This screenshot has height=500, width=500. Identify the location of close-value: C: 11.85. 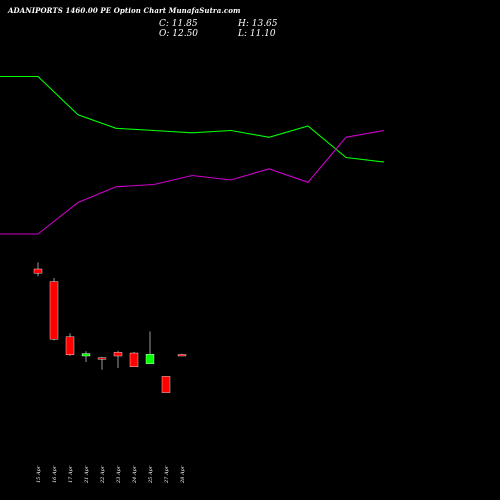
(178, 24).